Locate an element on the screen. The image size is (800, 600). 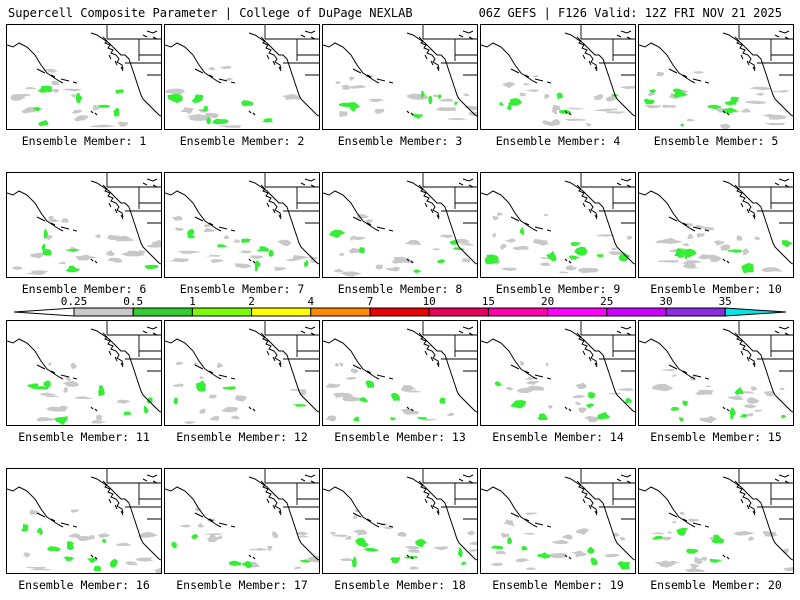
ensemble-member-label: Ensemble Member: 14 is located at coordinates (558, 437).